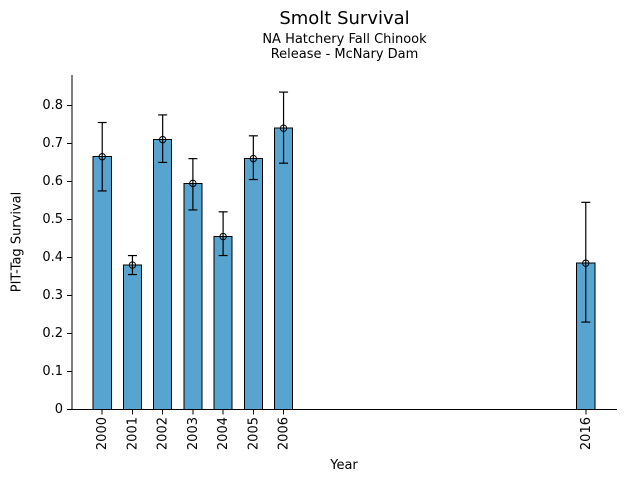  I want to click on x-tick-label-2005: 2005, so click(253, 433).